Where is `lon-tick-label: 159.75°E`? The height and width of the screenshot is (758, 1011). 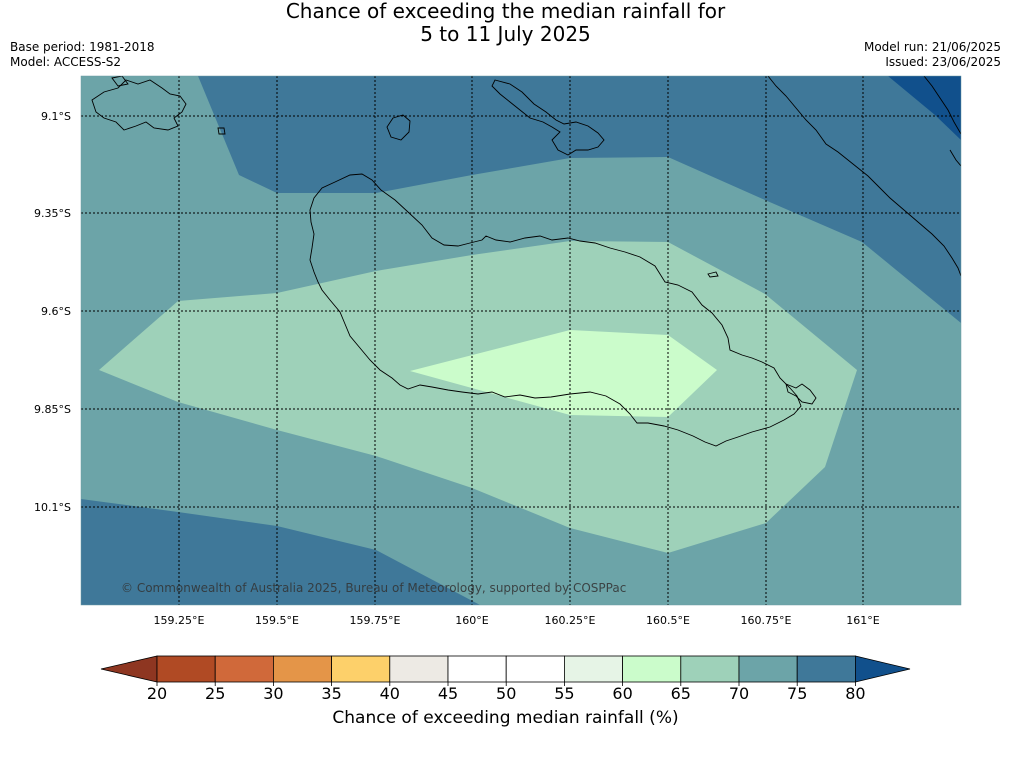
lon-tick-label: 159.75°E is located at coordinates (375, 620).